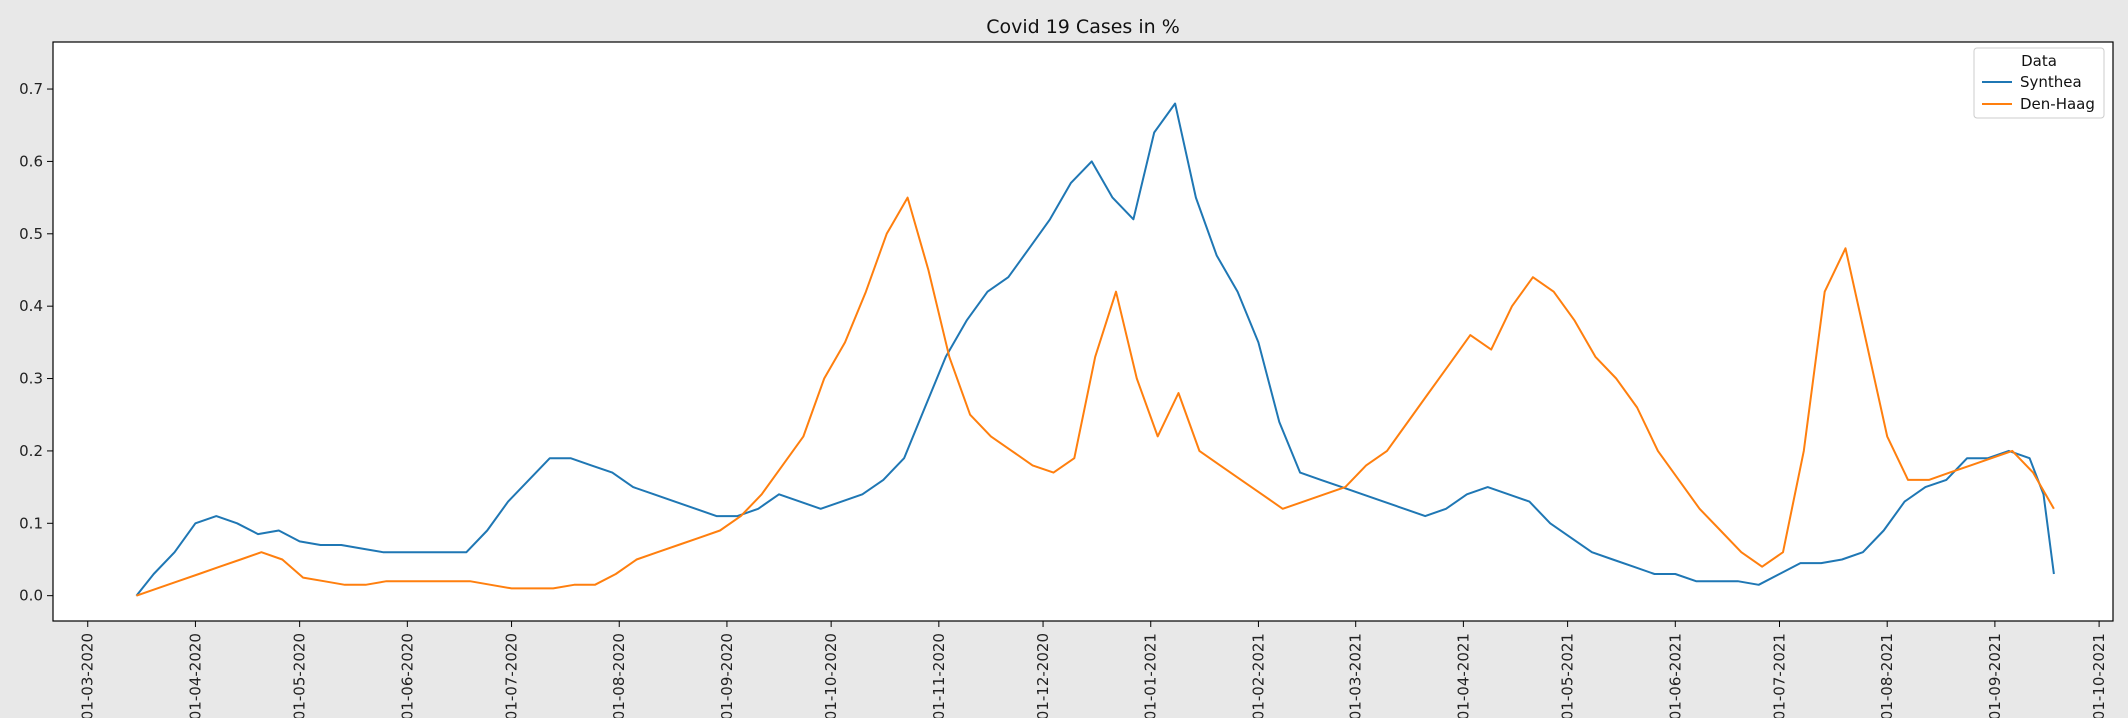 This screenshot has width=2128, height=718. I want to click on y-tick-label: 0.3, so click(31, 379).